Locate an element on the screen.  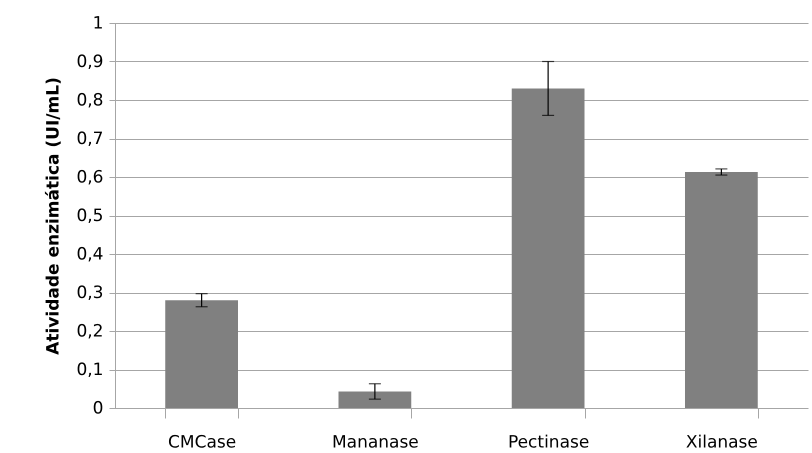
y-tick-label: 1 is located at coordinates (98, 24).